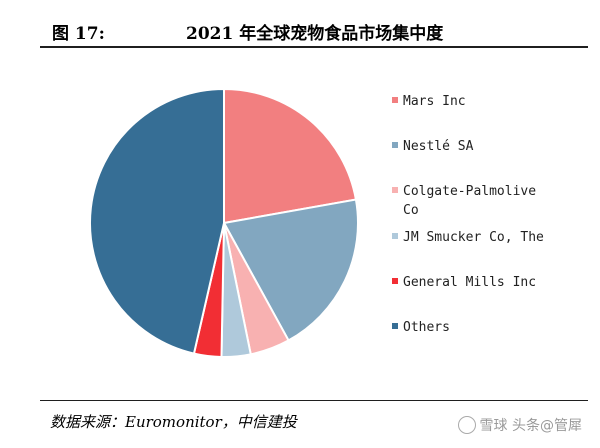 Image resolution: width=600 pixels, height=448 pixels. I want to click on legend-label-line2: Co, so click(411, 210).